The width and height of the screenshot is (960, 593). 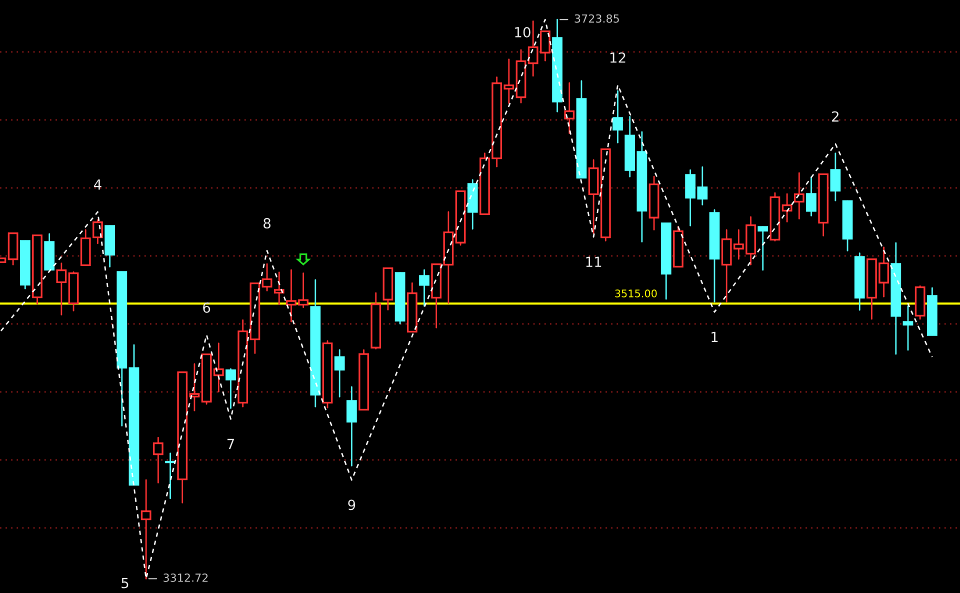 What do you see at coordinates (715, 337) in the screenshot?
I see `annotation: 1` at bounding box center [715, 337].